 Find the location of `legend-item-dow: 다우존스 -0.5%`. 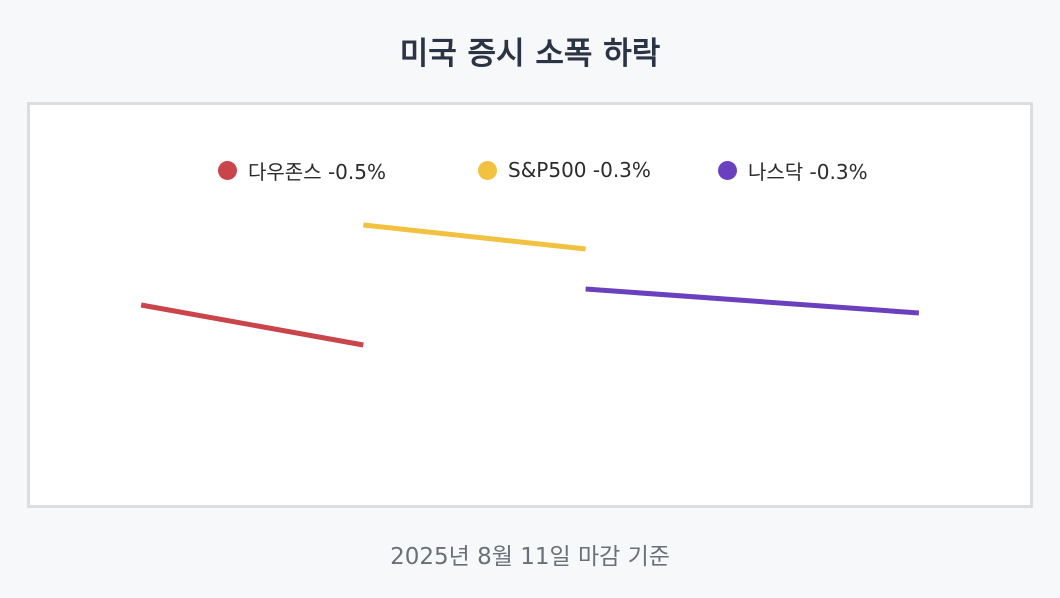

legend-item-dow: 다우존스 -0.5% is located at coordinates (302, 170).